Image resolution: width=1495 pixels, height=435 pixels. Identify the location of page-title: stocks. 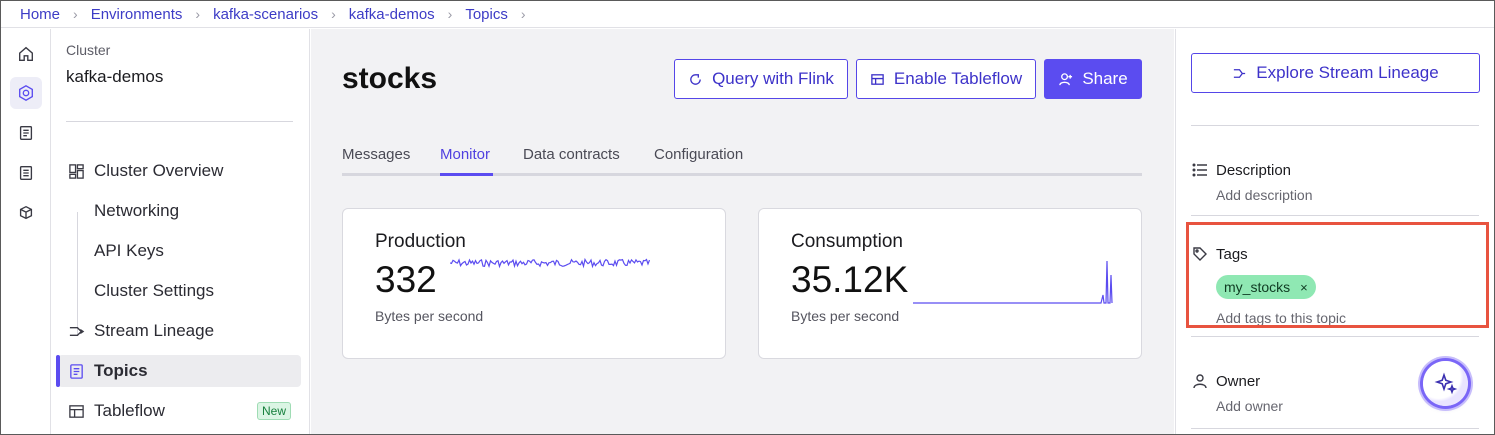
(390, 78).